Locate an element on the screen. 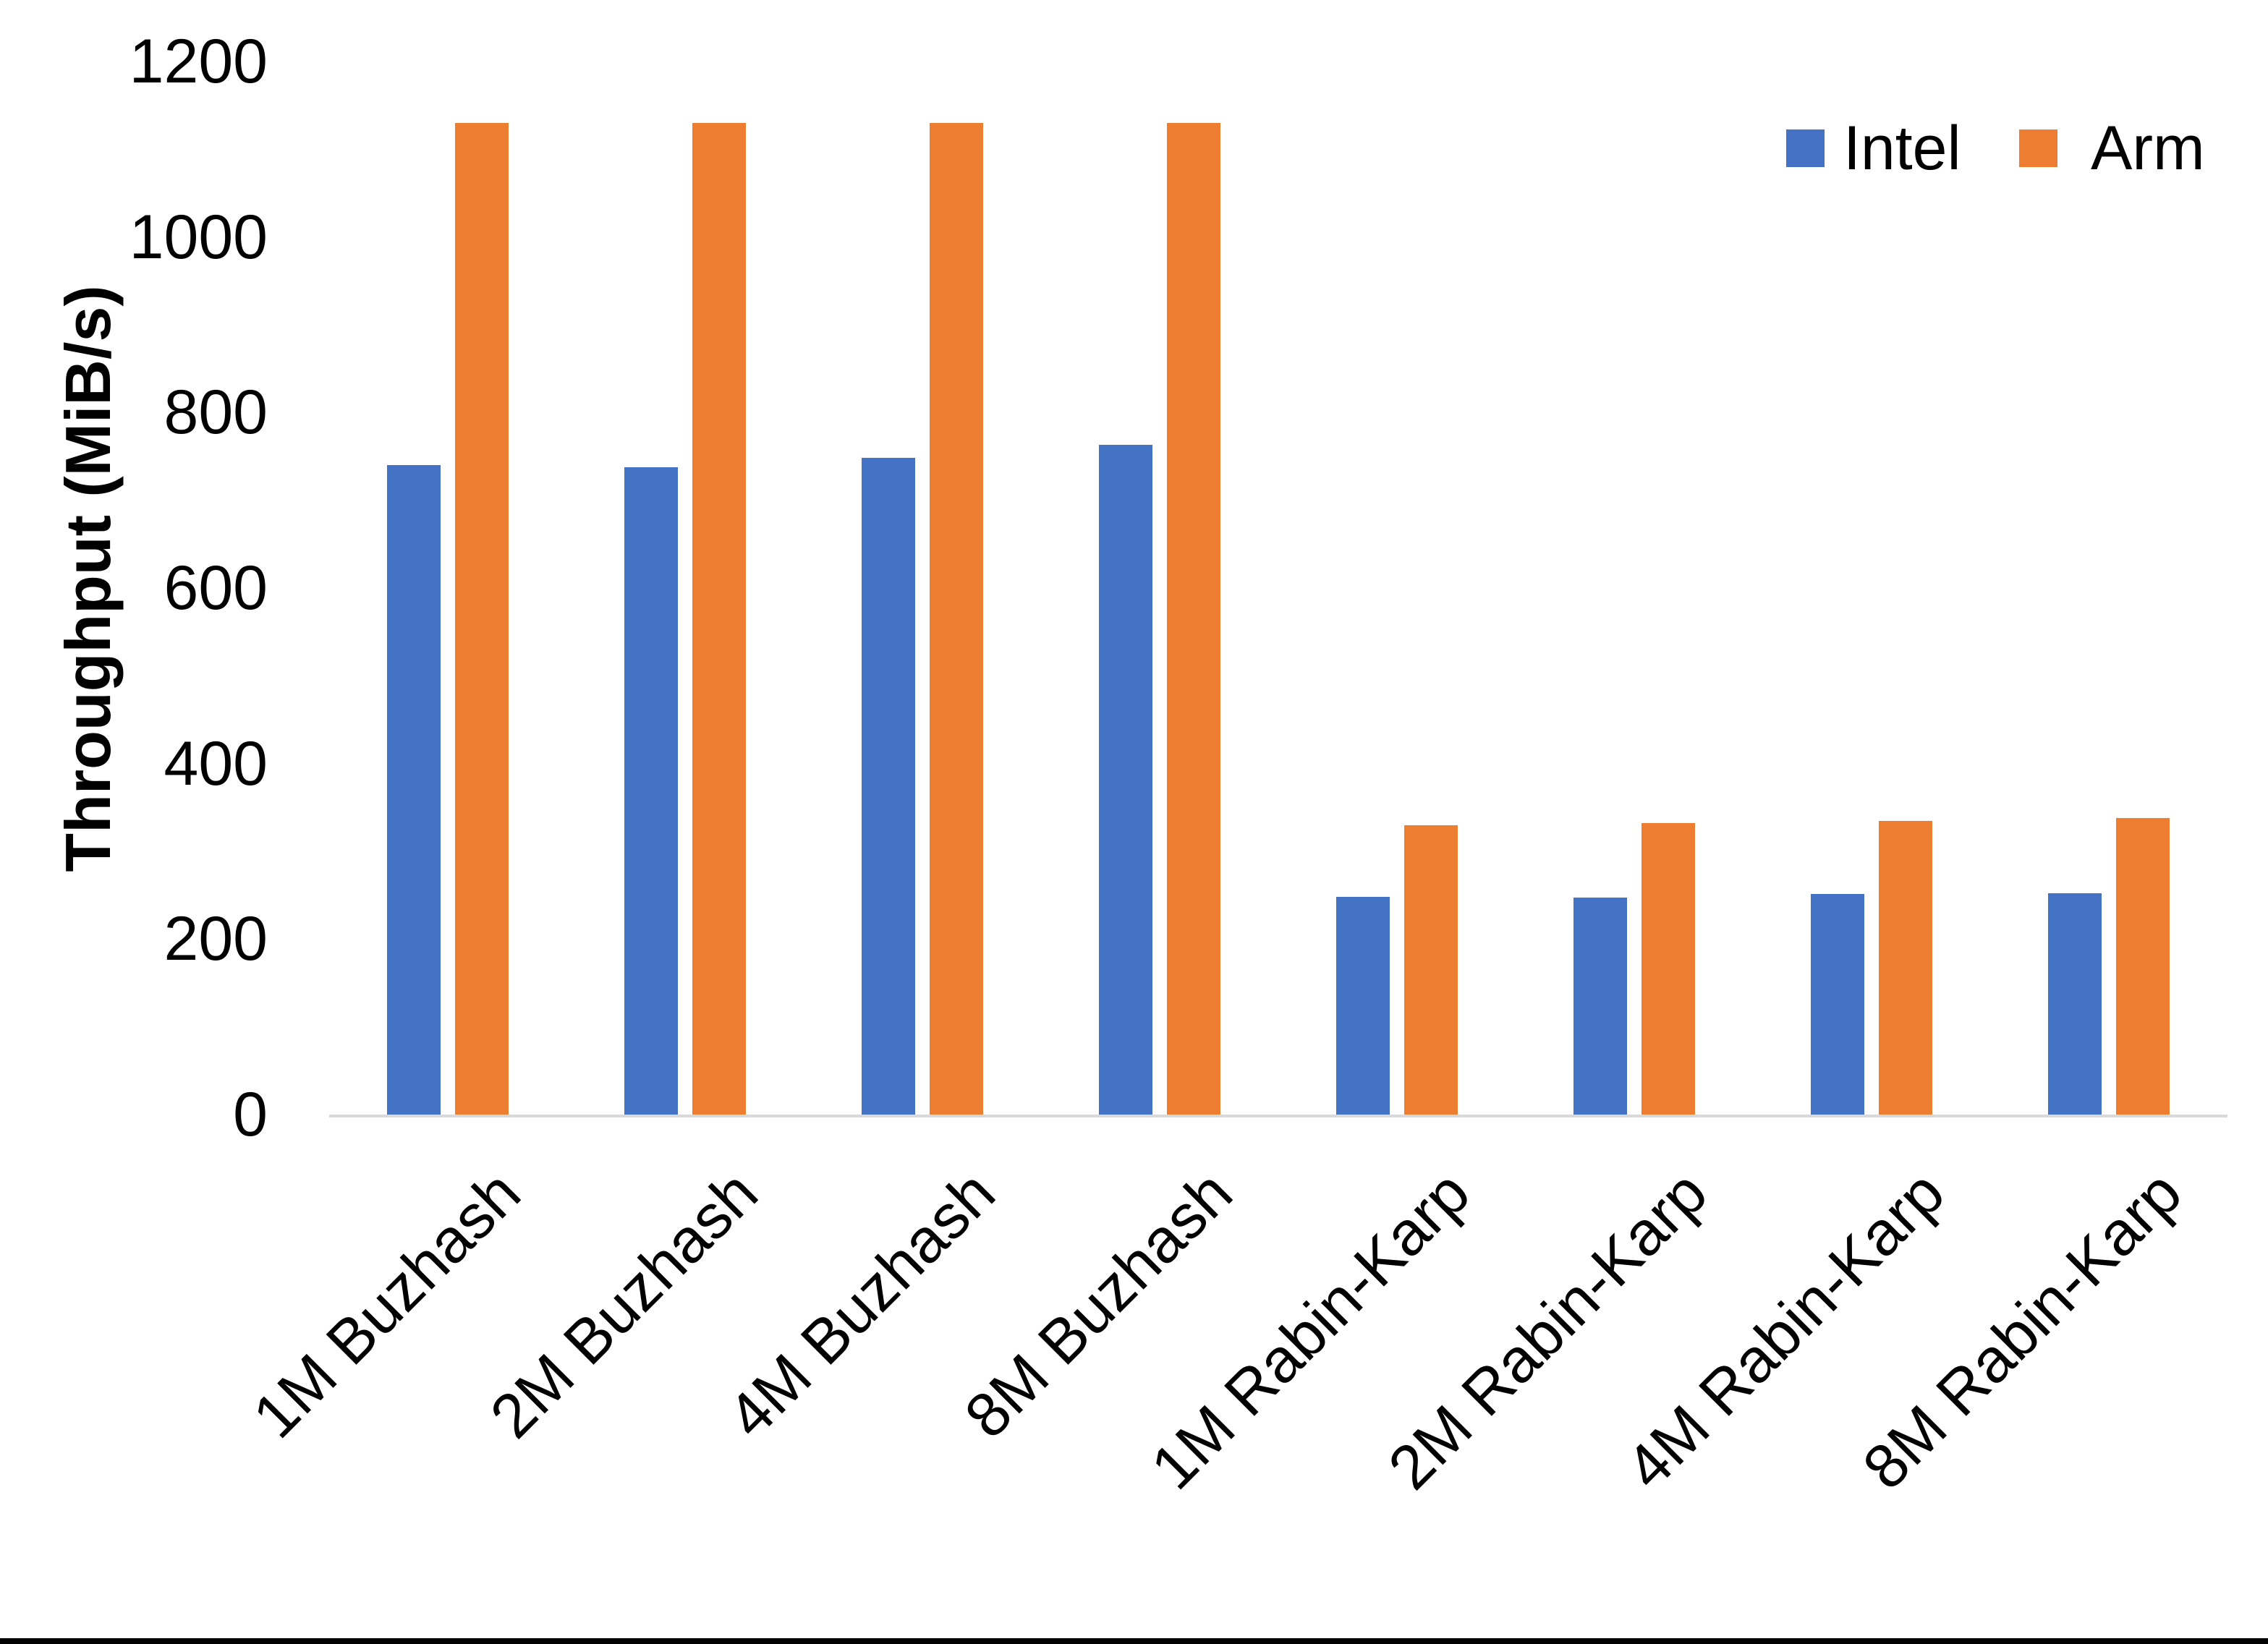 This screenshot has height=1644, width=2268. bar-intel-8m-rabin-karp is located at coordinates (2075, 1004).